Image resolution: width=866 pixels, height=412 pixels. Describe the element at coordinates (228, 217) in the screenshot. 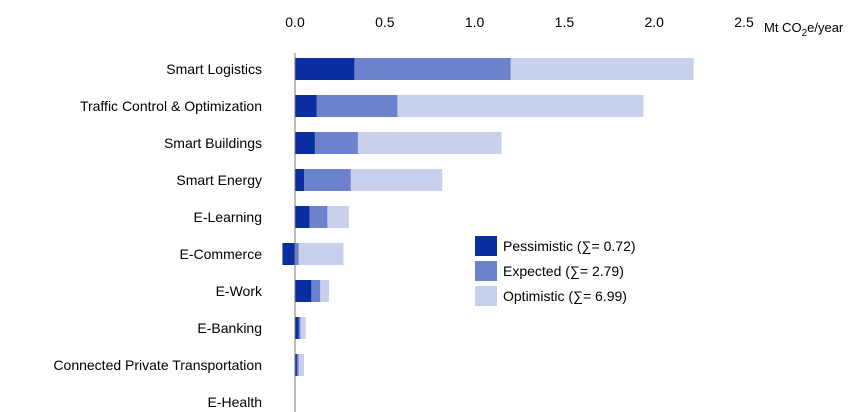

I see `category-label: E-Learning` at that location.